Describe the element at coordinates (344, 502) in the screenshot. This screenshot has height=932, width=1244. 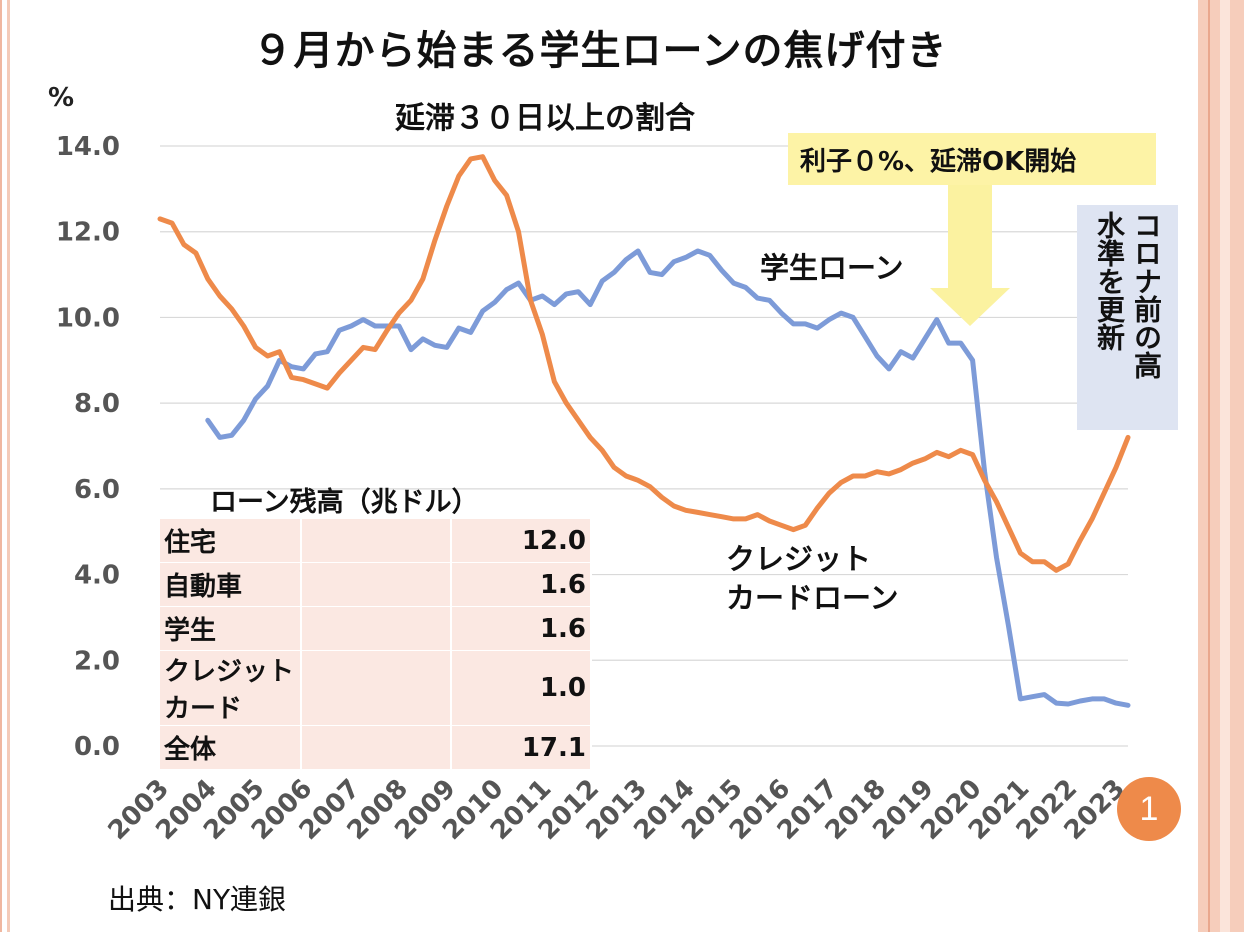
I see `table-title: ローン残高（兆ドル）` at that location.